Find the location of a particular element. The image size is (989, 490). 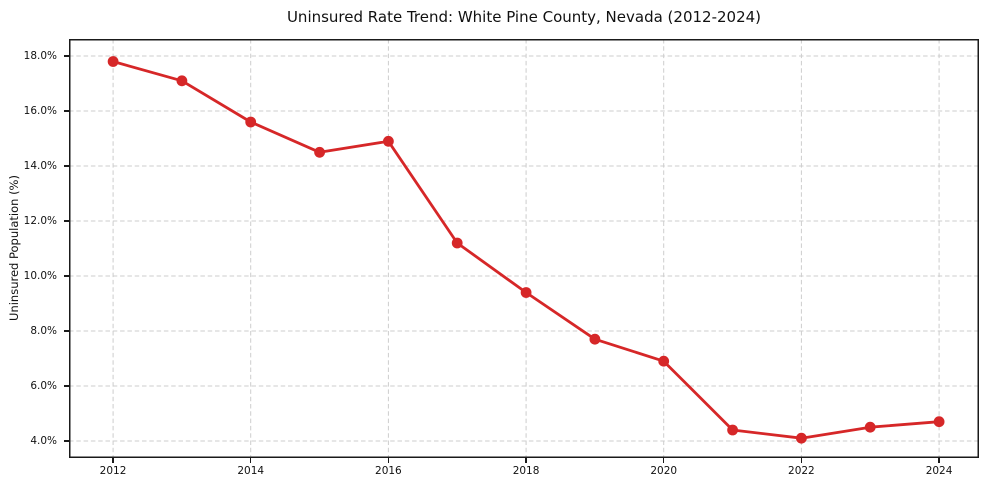

y-tick-label: 8.0% is located at coordinates (43, 330).